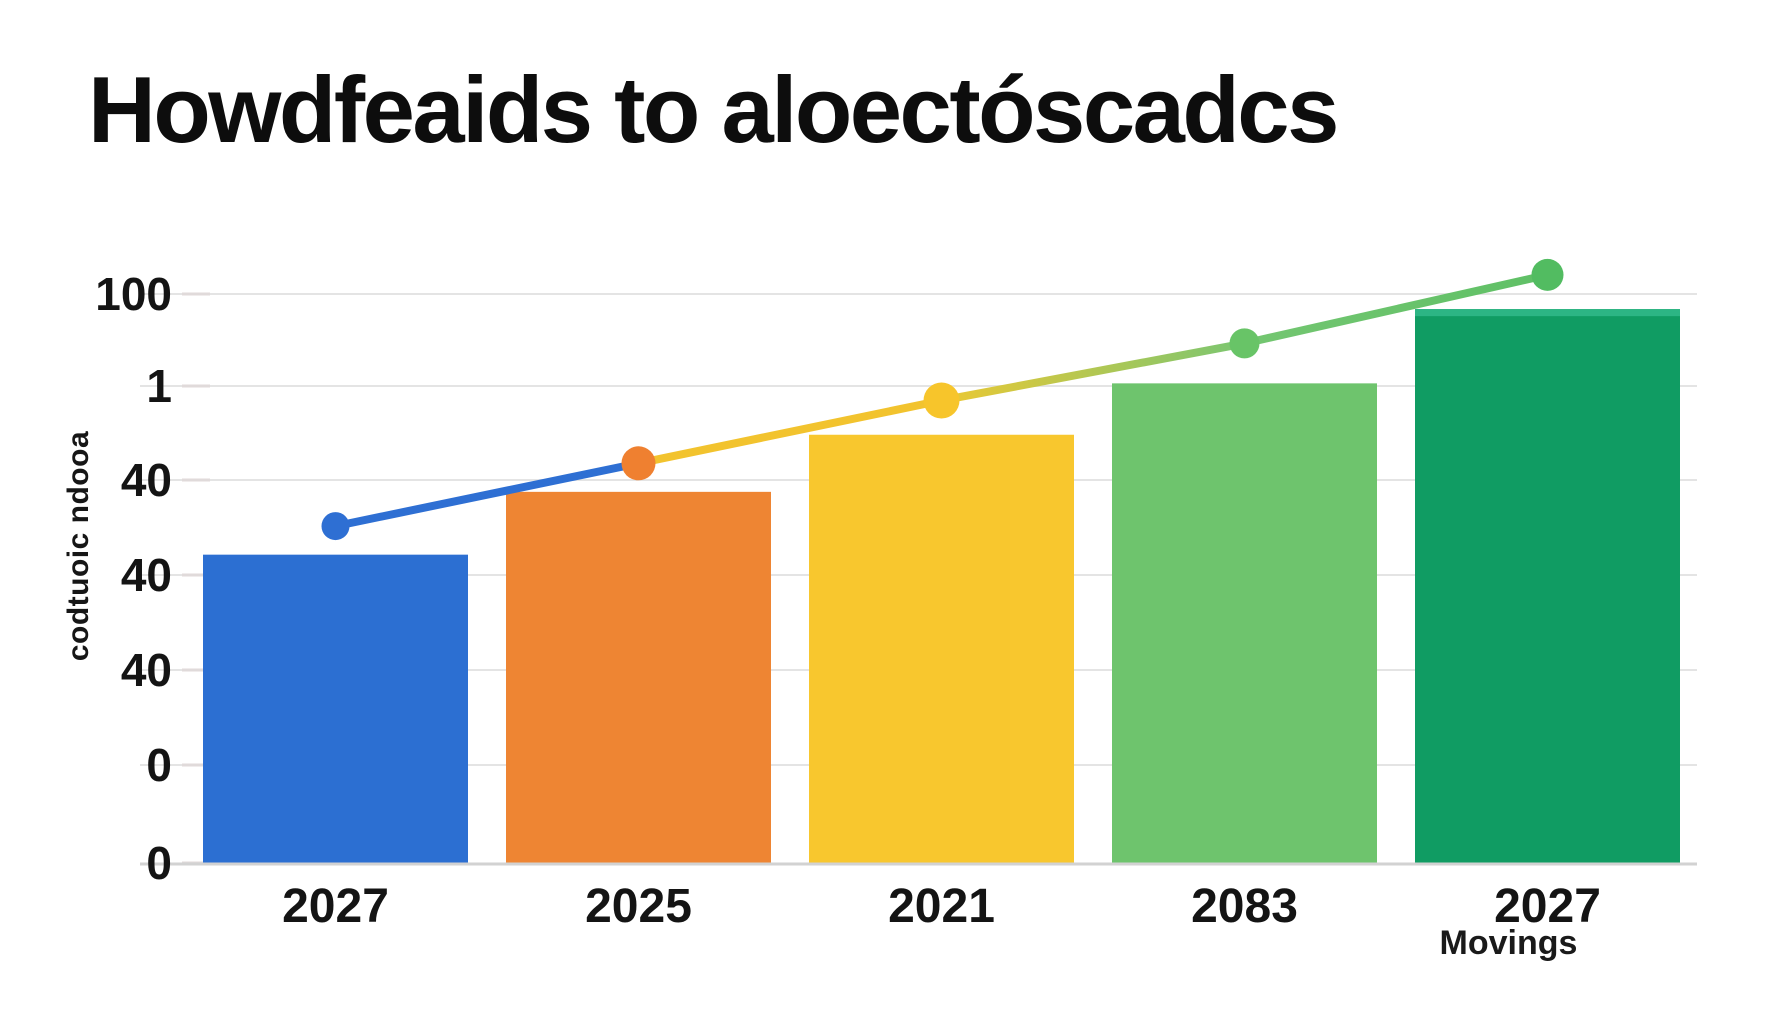  Describe the element at coordinates (941, 906) in the screenshot. I see `x-tick-label: 2021` at that location.